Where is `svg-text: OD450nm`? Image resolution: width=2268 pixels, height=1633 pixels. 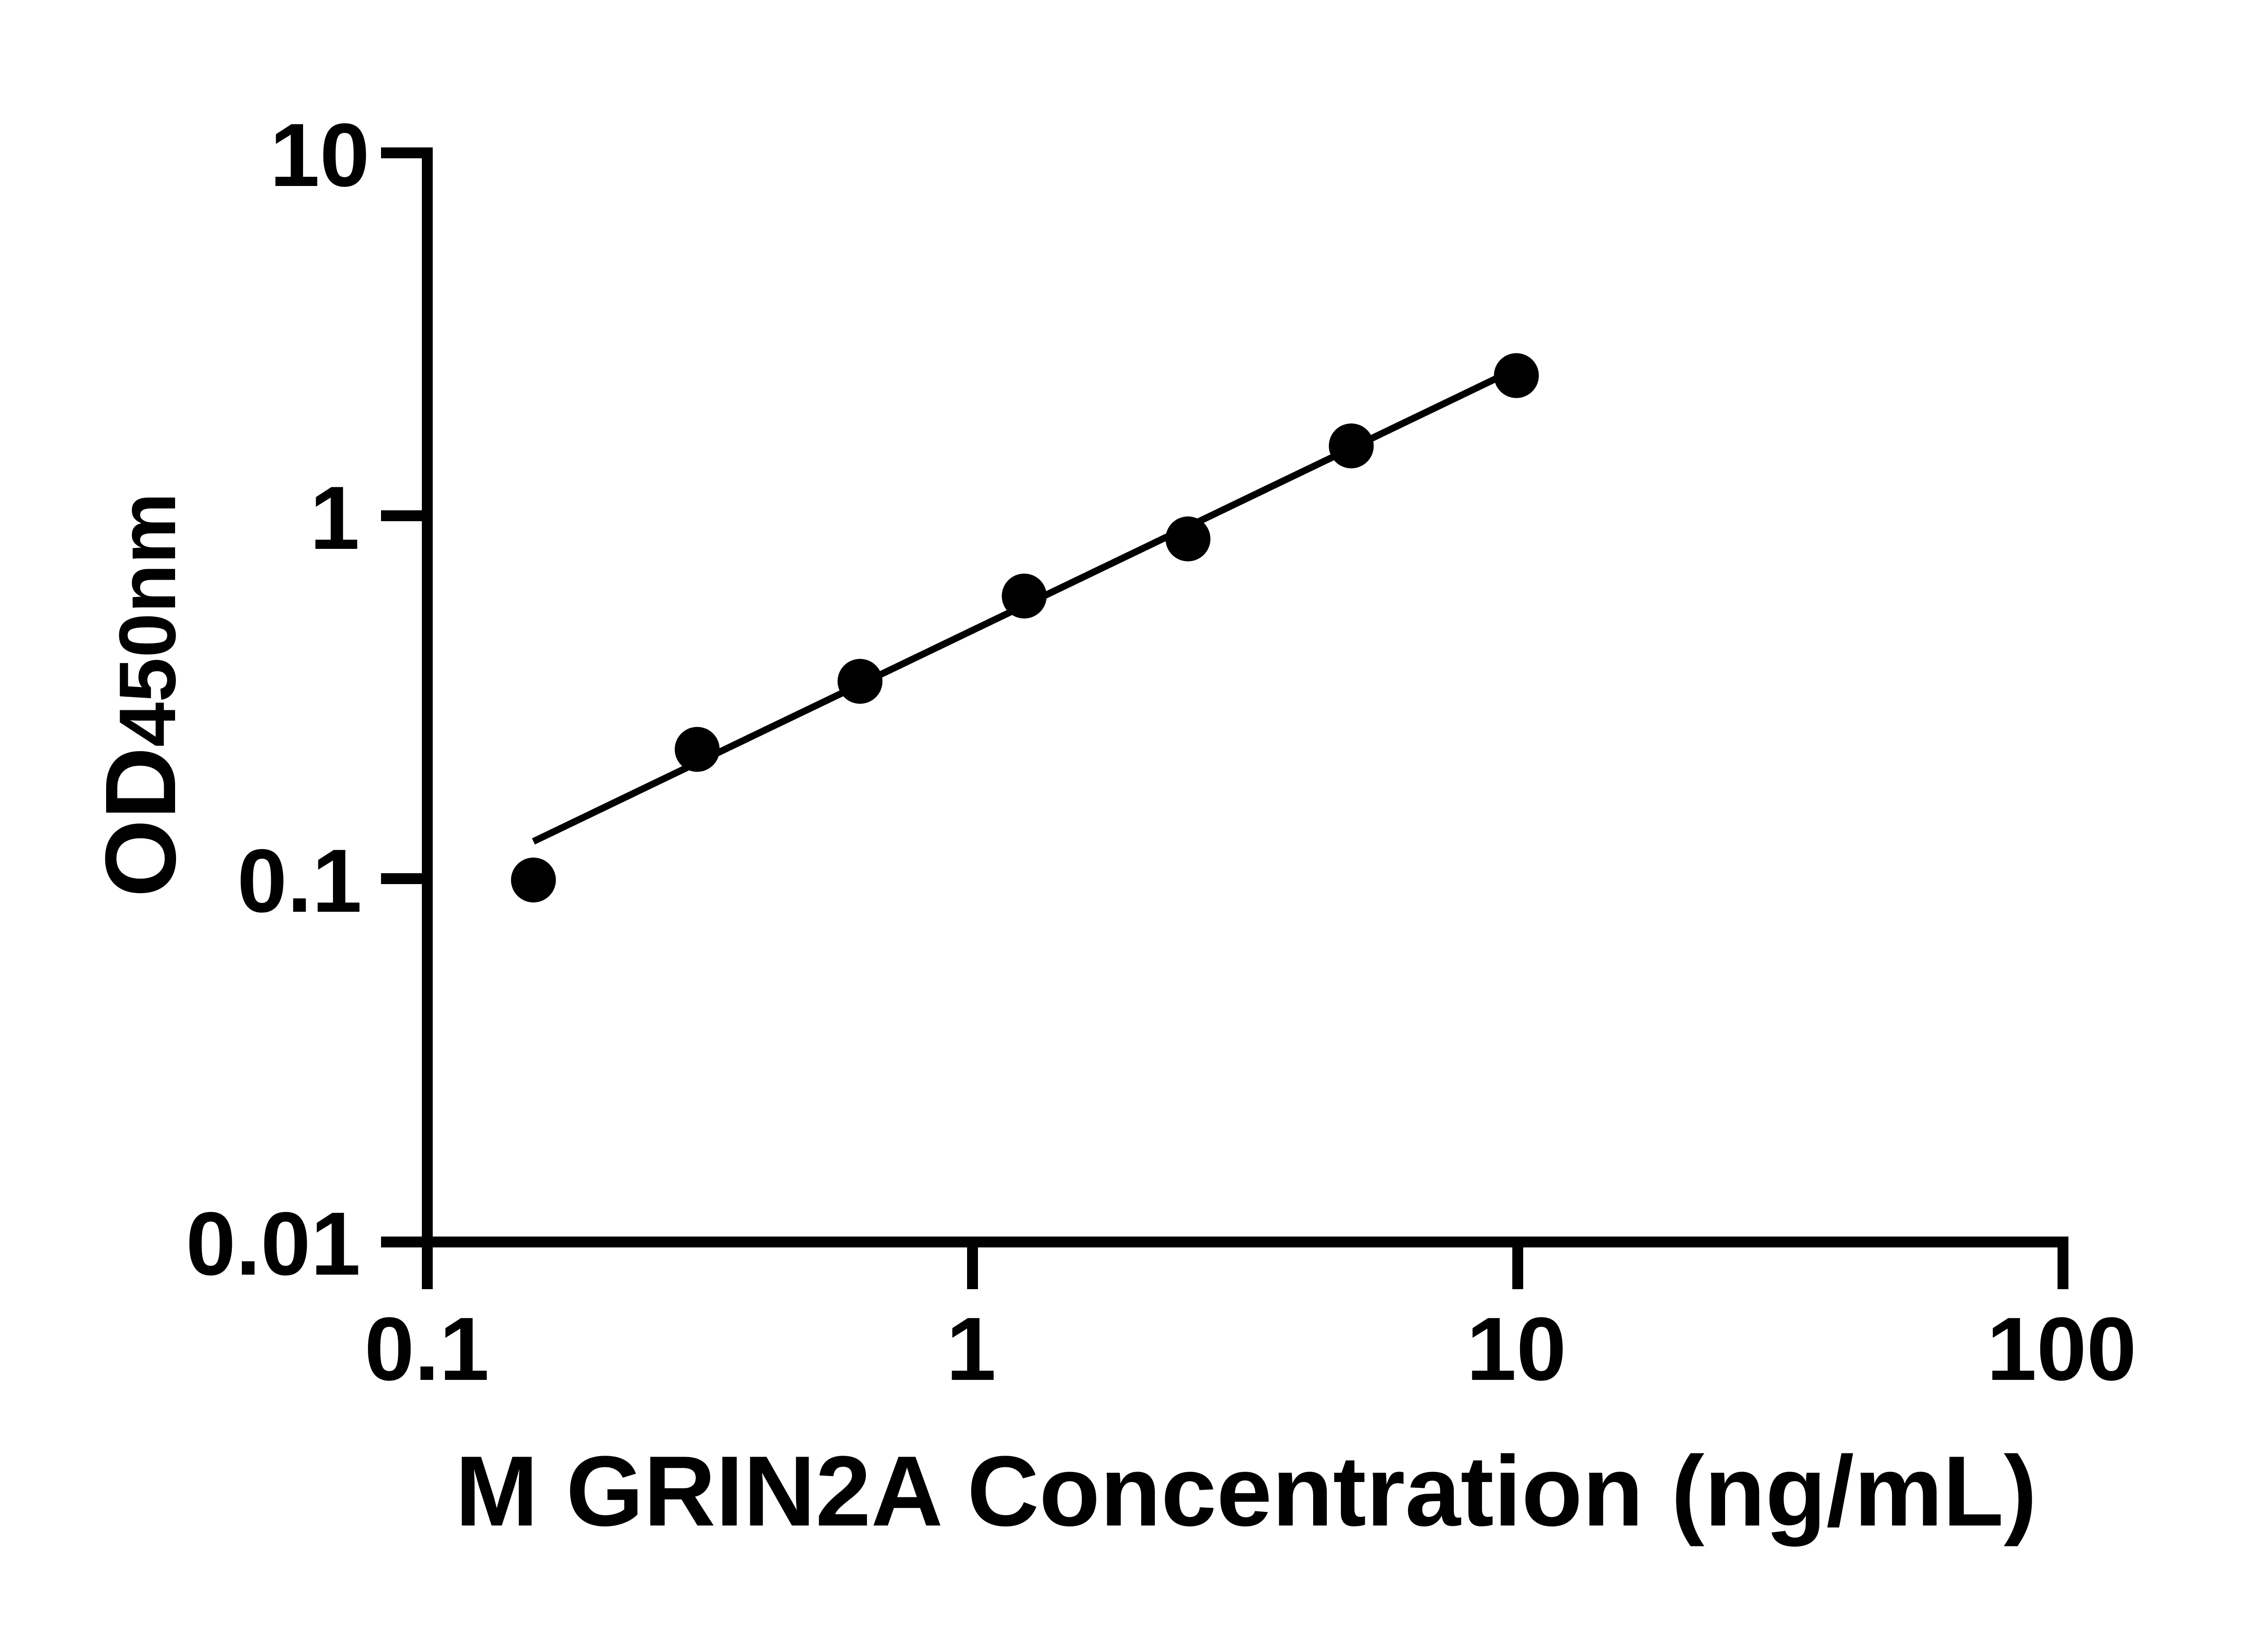 svg-text: OD450nm is located at coordinates (140, 695).